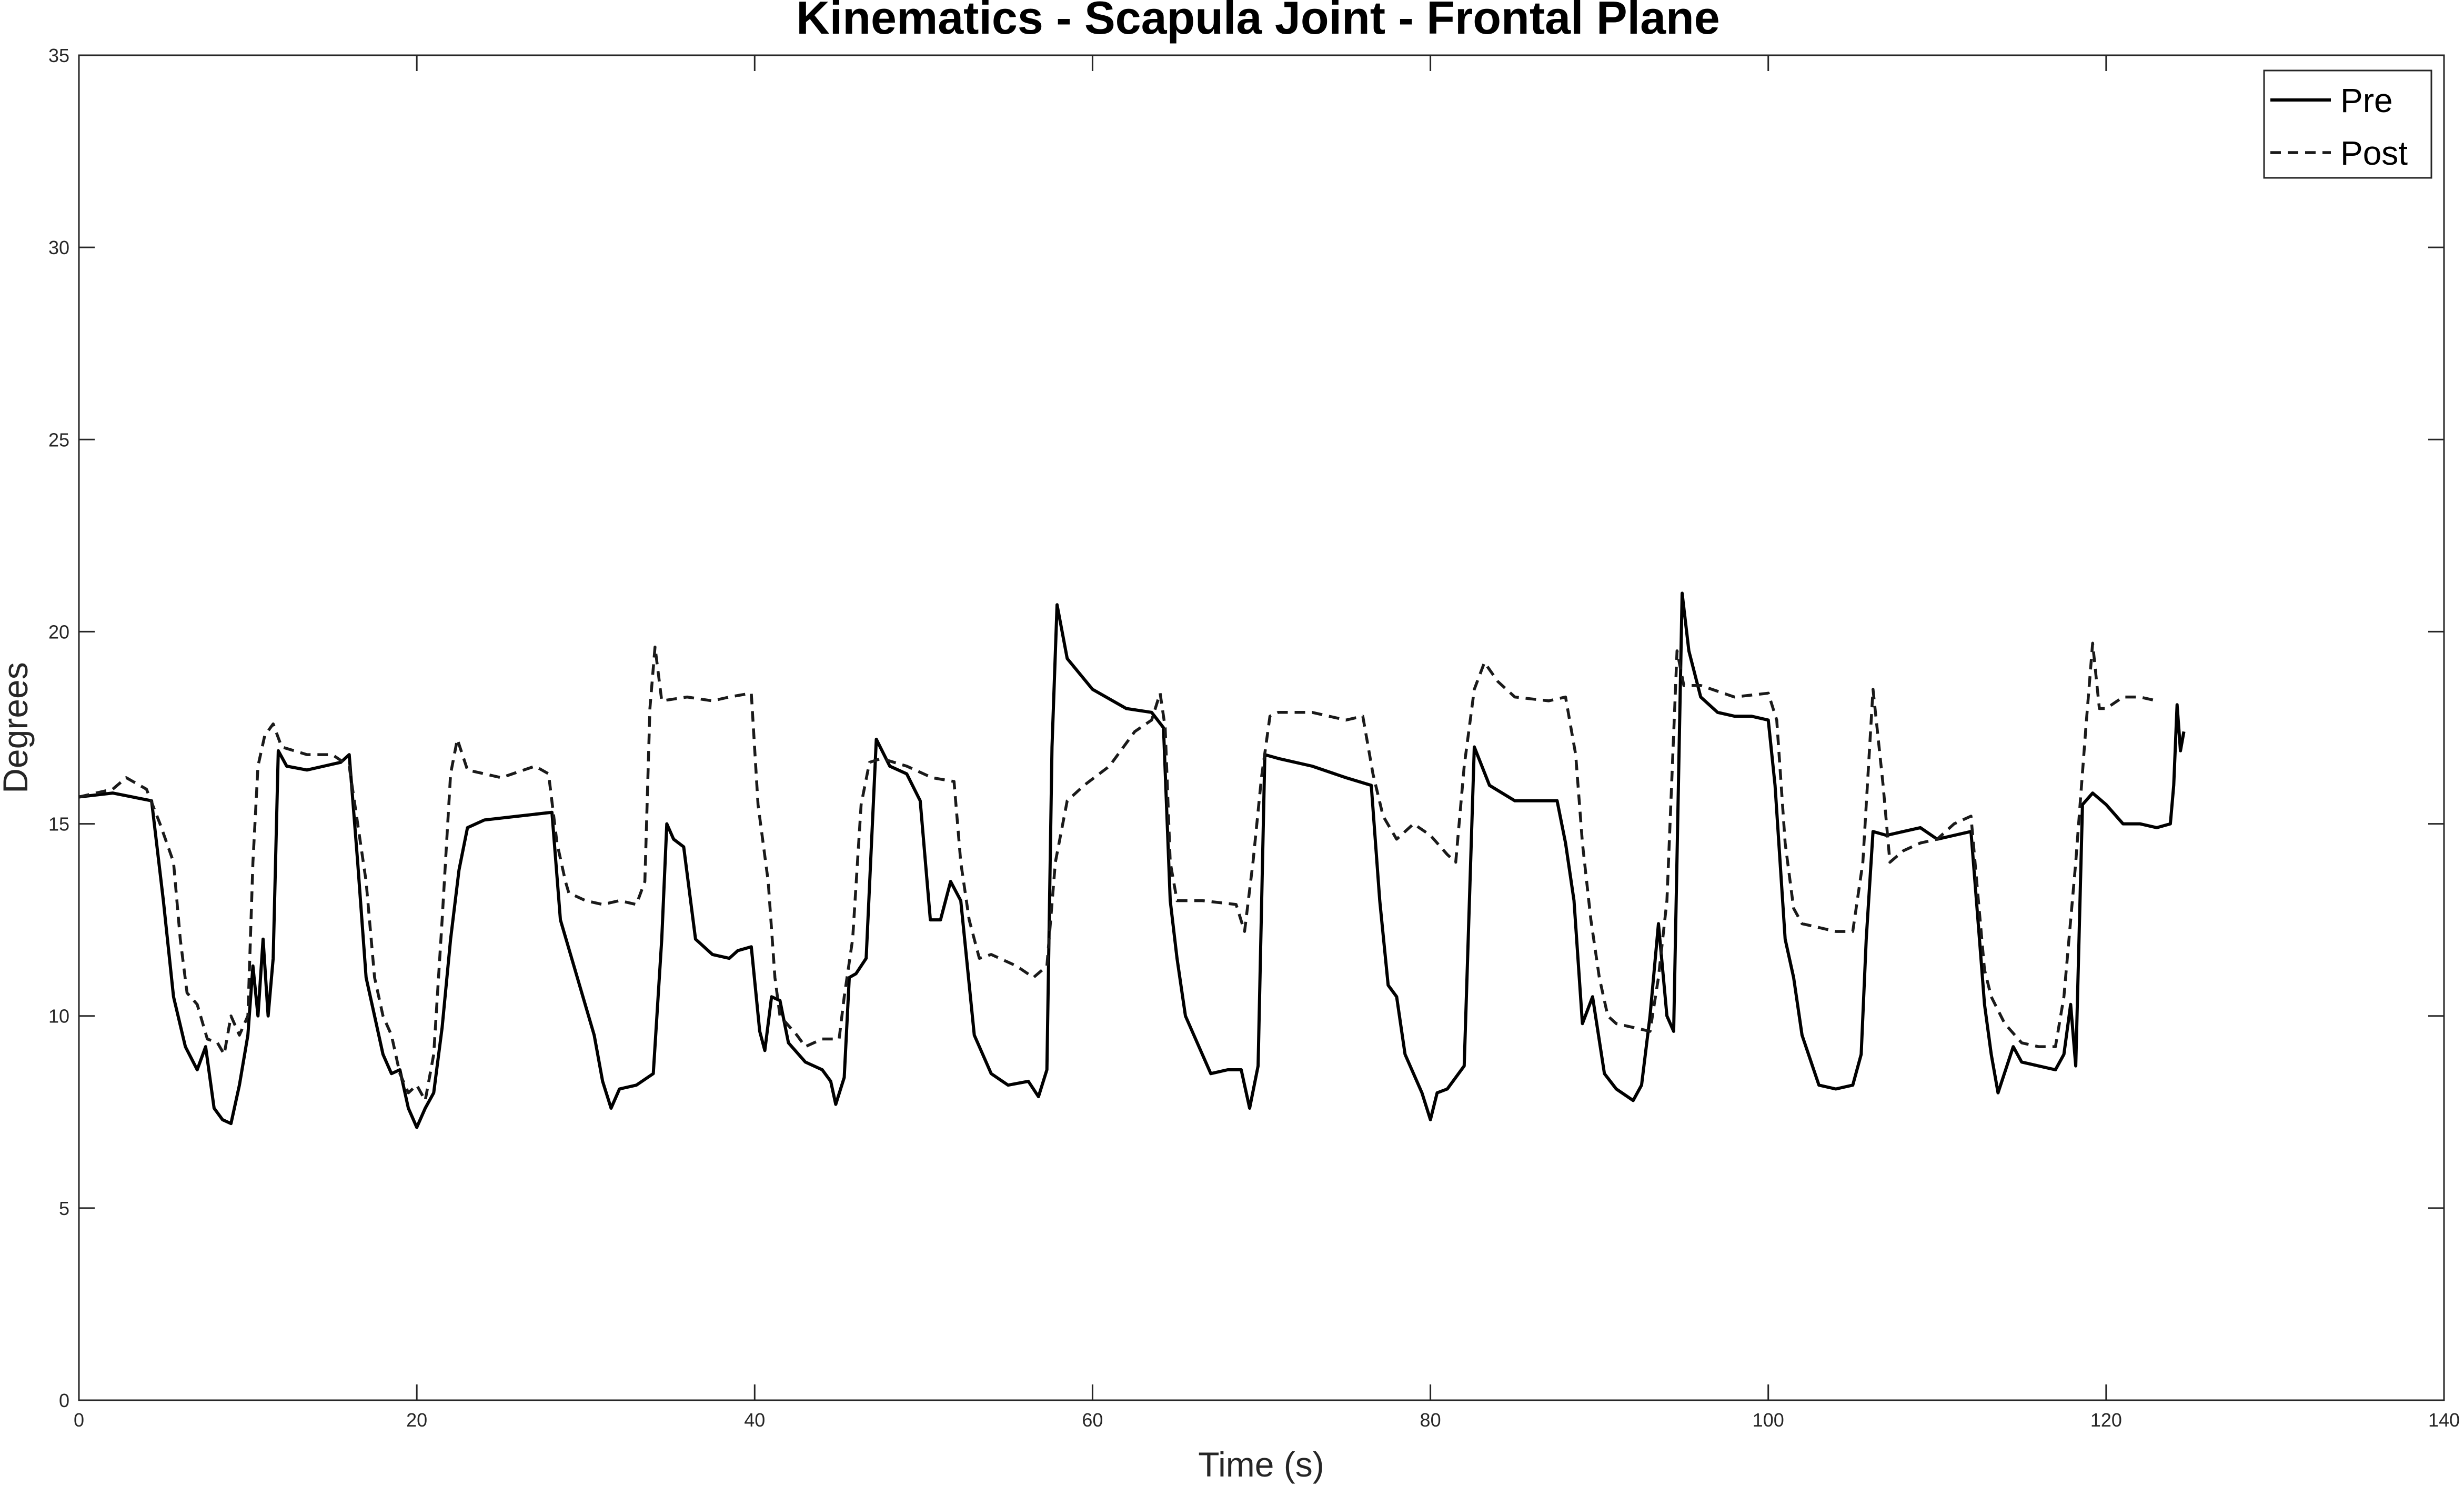  I want to click on x-tick-label: 120, so click(2106, 1420).